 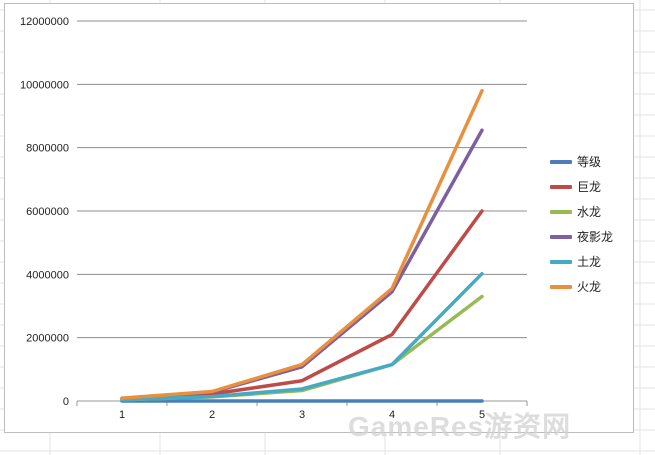 I want to click on legend-item: 等级, so click(x=590, y=161).